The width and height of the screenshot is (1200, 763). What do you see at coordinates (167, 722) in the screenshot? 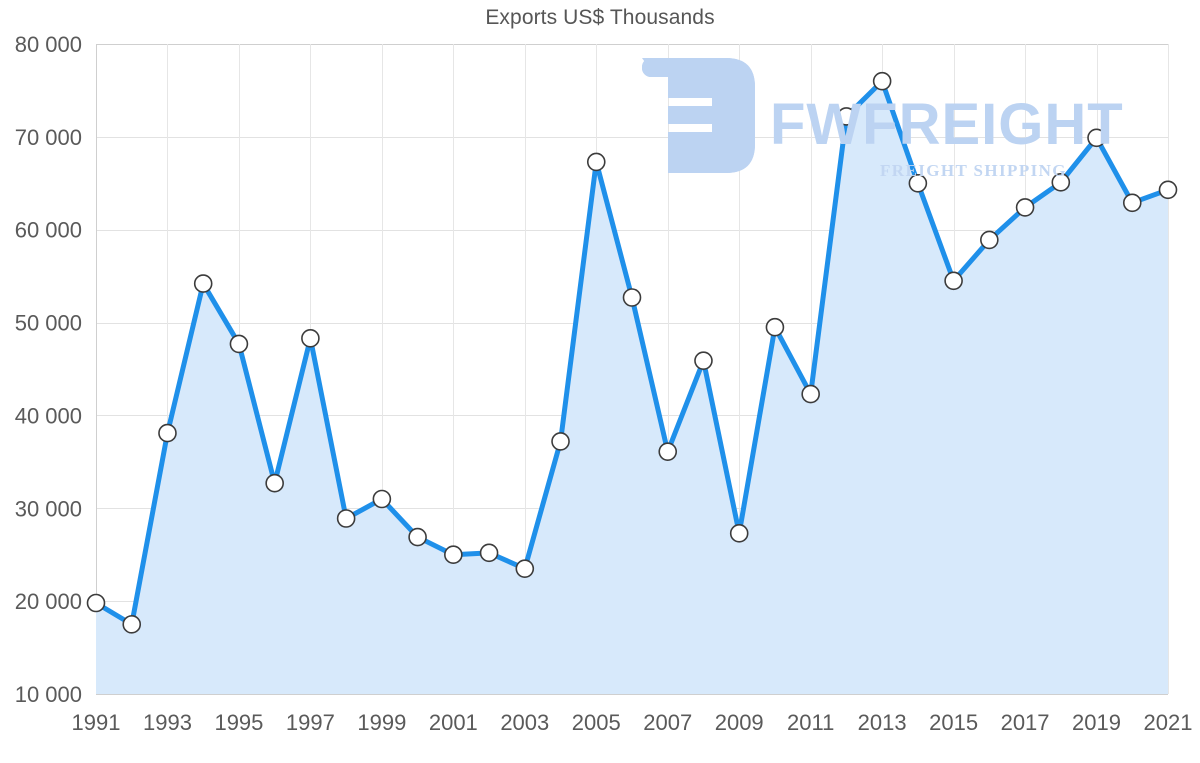
I see `x-axis-label: 1993` at bounding box center [167, 722].